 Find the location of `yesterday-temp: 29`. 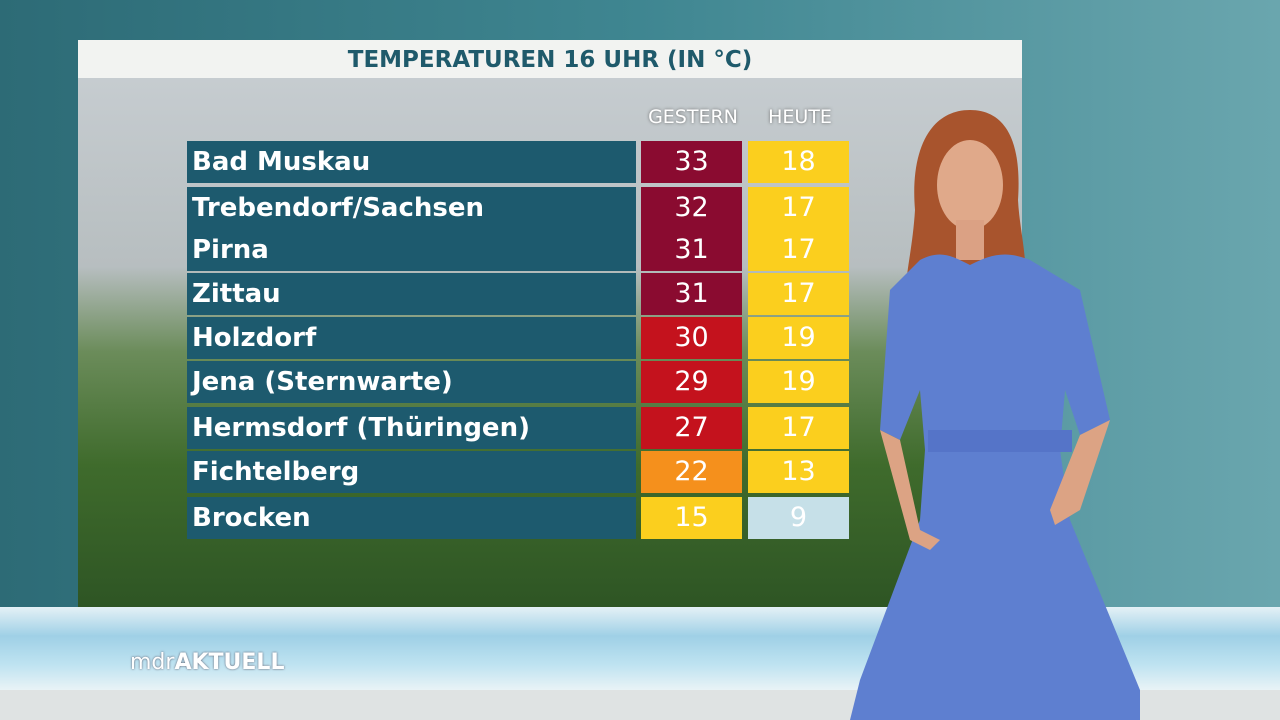

yesterday-temp: 29 is located at coordinates (691, 382).